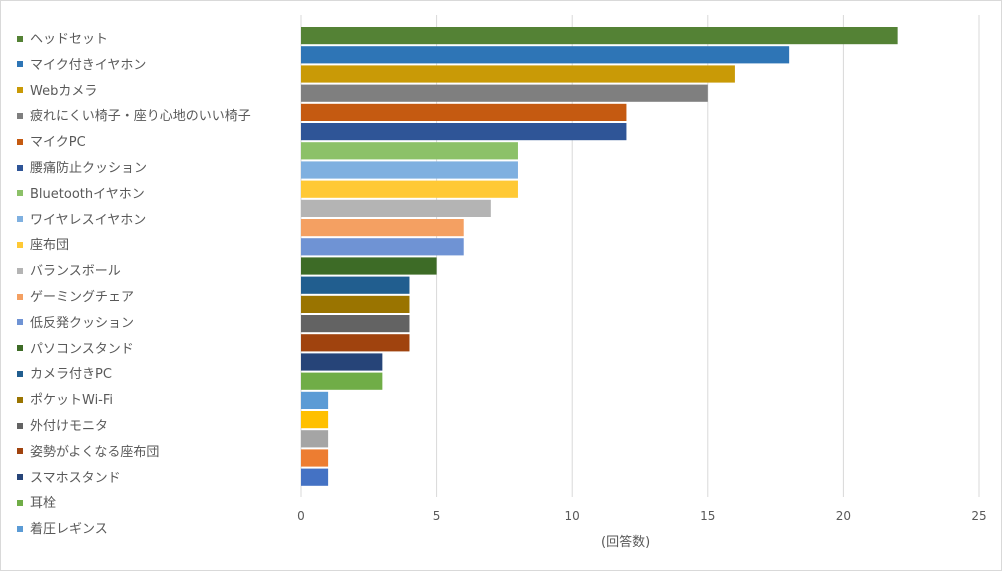 The image size is (1002, 571). What do you see at coordinates (69, 39) in the screenshot?
I see `legend-label: ヘッドセット` at bounding box center [69, 39].